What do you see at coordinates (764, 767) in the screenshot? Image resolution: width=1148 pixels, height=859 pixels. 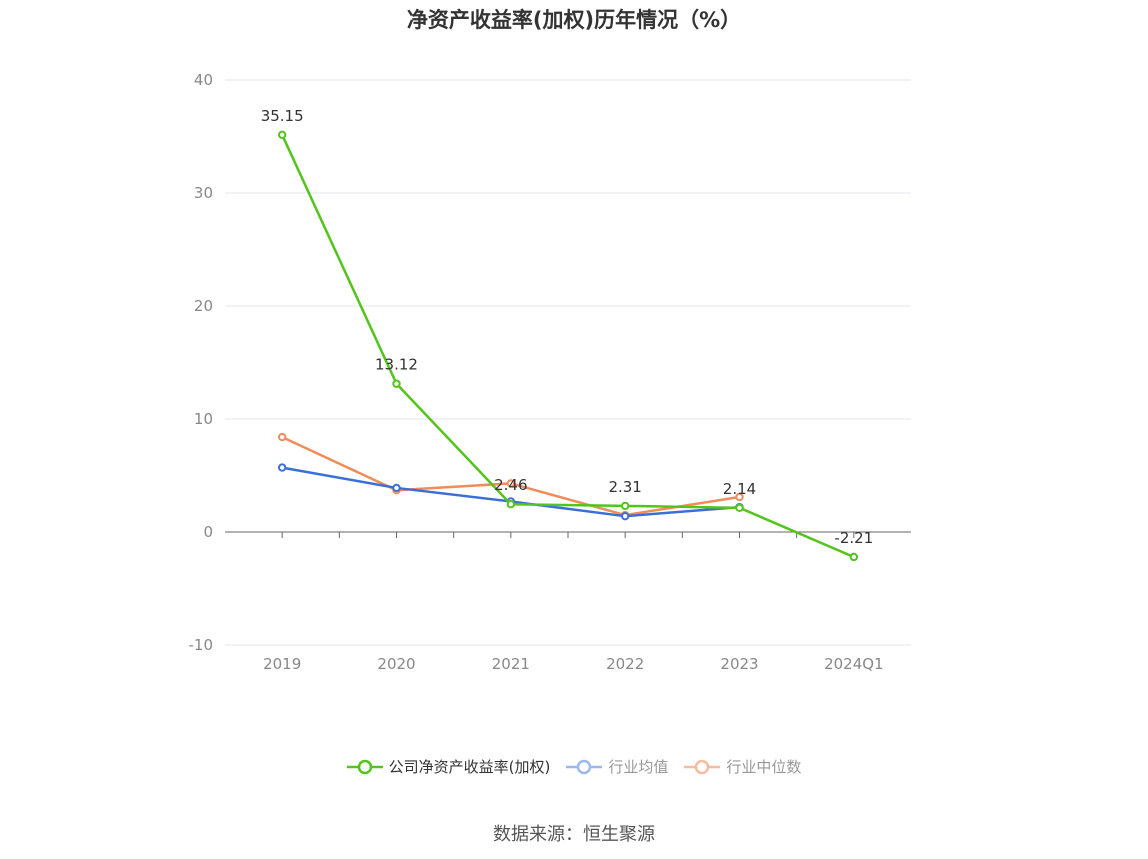 I see `legend-label: 行业中位数` at bounding box center [764, 767].